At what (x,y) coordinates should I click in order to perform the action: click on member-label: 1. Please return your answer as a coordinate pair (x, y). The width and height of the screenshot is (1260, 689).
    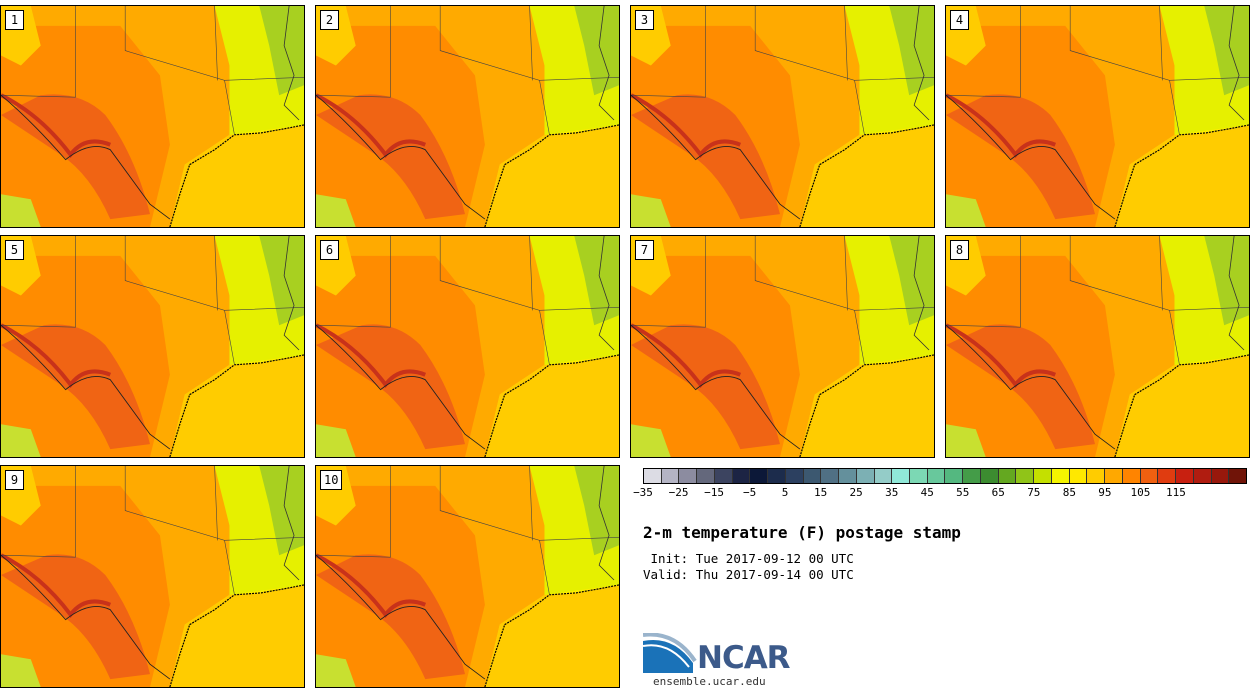
    Looking at the image, I should click on (14, 20).